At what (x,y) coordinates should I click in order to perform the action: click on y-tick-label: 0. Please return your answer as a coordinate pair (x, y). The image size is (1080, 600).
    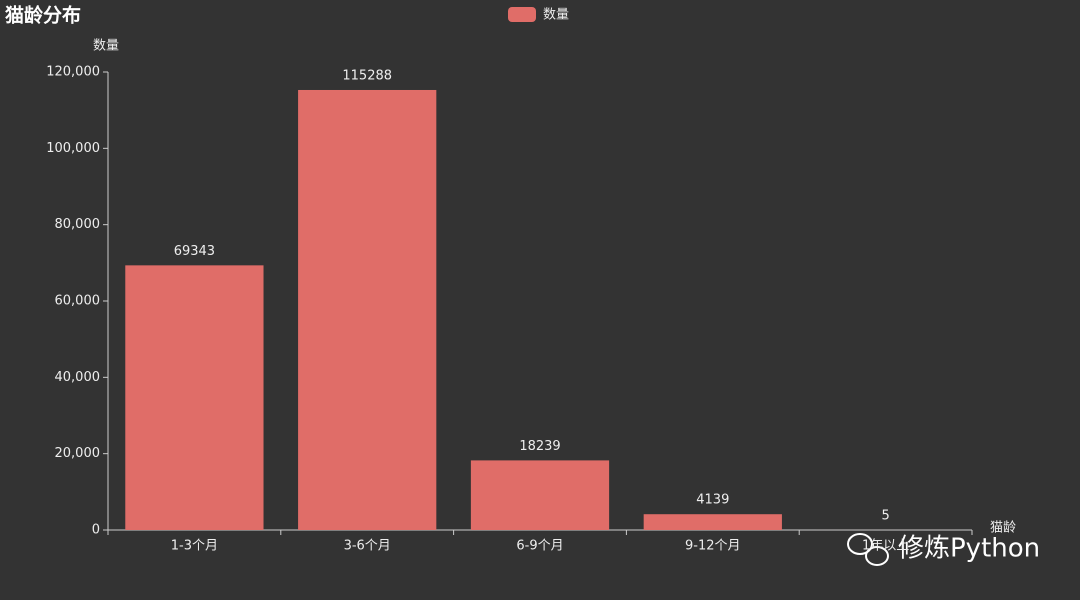
    Looking at the image, I should click on (96, 530).